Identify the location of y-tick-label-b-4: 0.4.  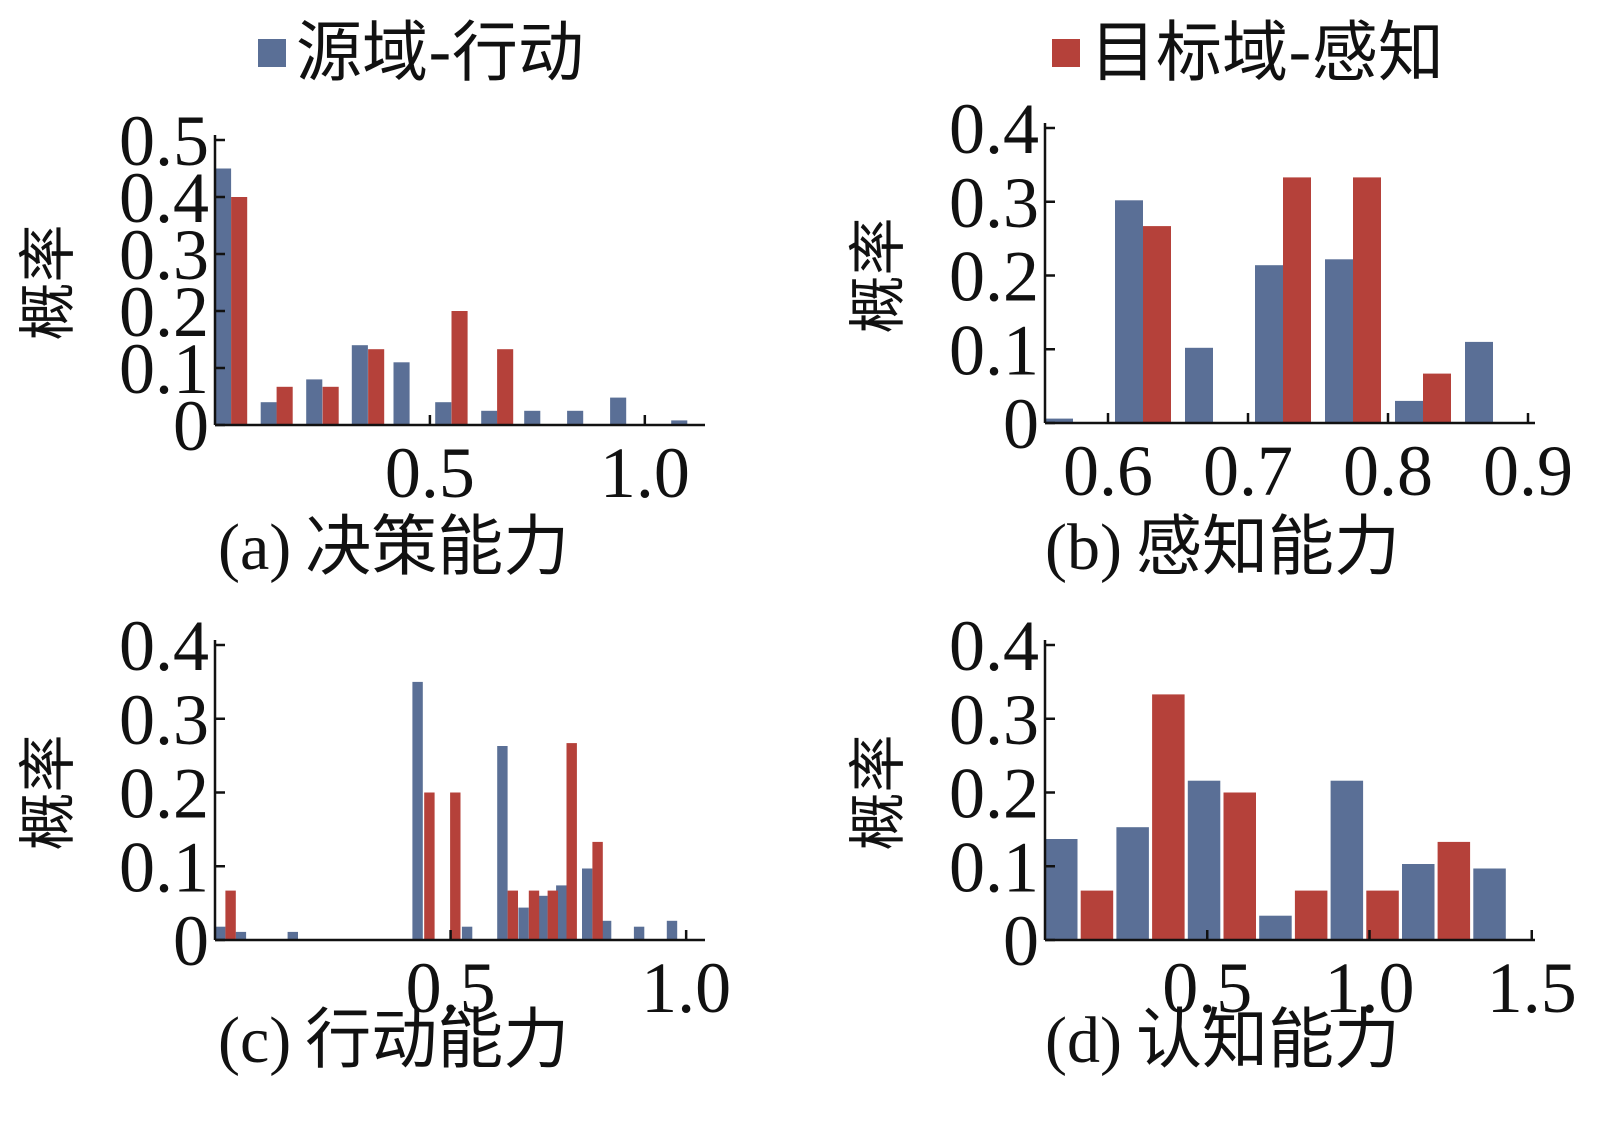
(994, 129).